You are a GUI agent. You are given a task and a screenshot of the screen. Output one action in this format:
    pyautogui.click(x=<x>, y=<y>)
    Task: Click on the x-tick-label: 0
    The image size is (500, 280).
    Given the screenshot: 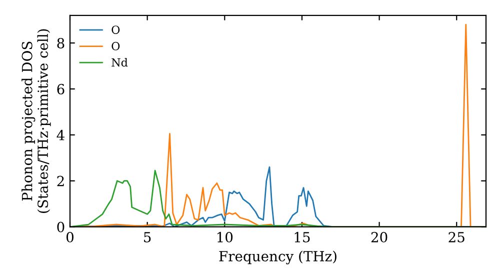 What is the action you would take?
    pyautogui.click(x=70, y=237)
    